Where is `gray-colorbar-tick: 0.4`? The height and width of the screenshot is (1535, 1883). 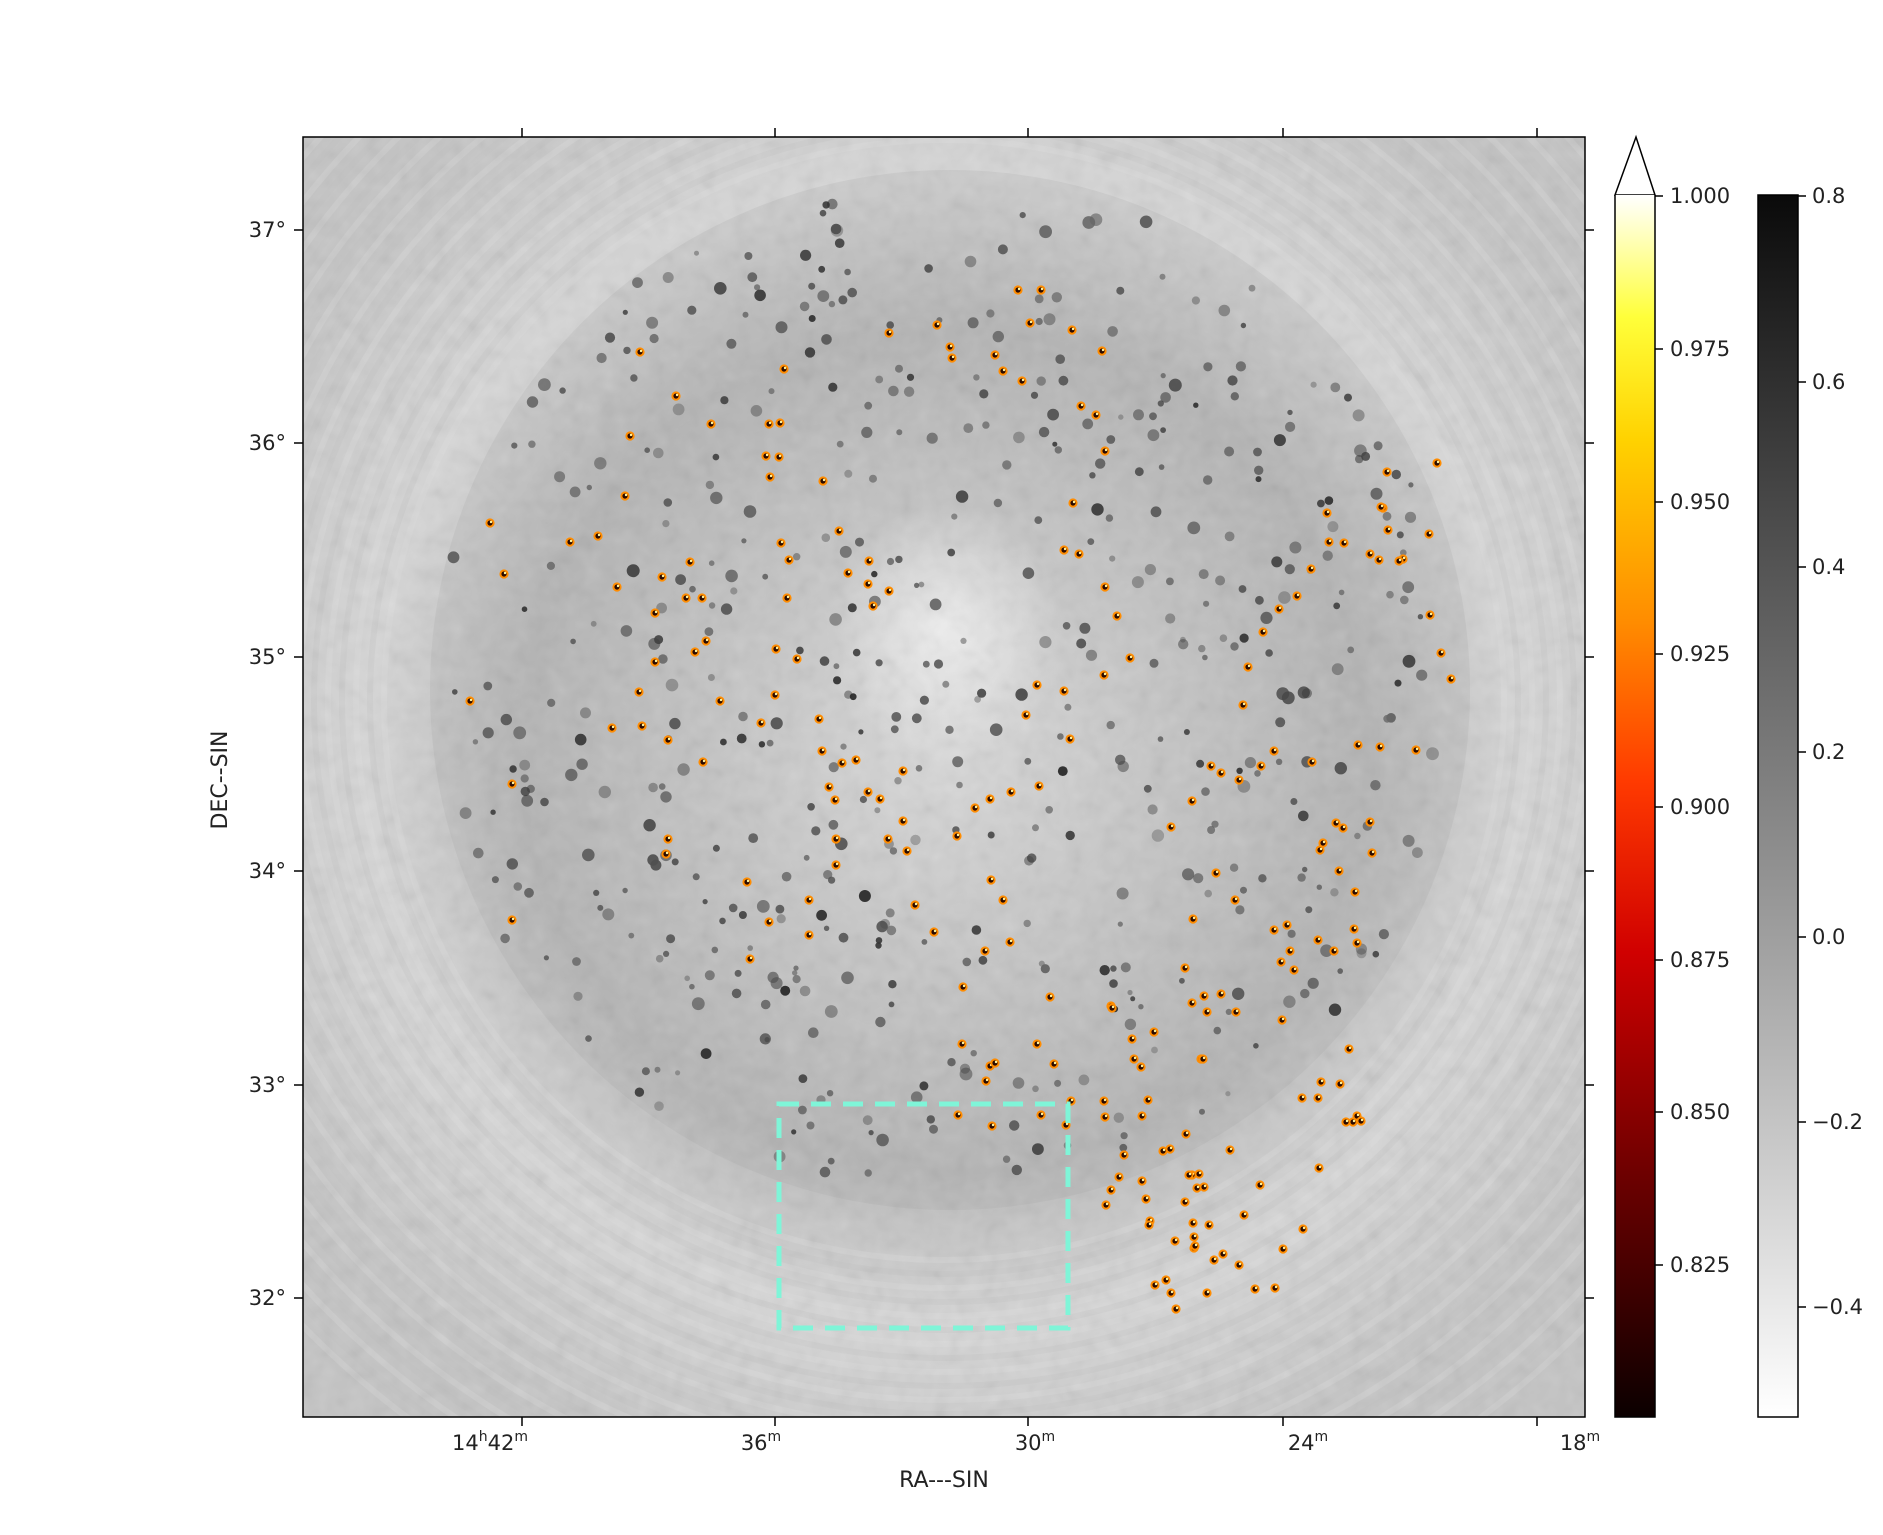 gray-colorbar-tick: 0.4 is located at coordinates (1828, 567).